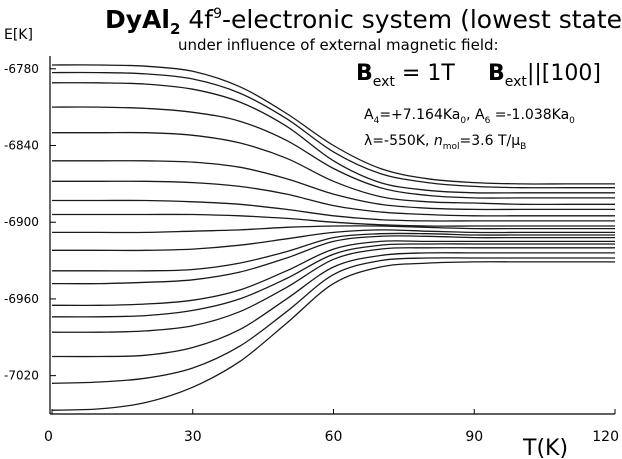  Describe the element at coordinates (21, 376) in the screenshot. I see `y-tick-label: -7020` at that location.